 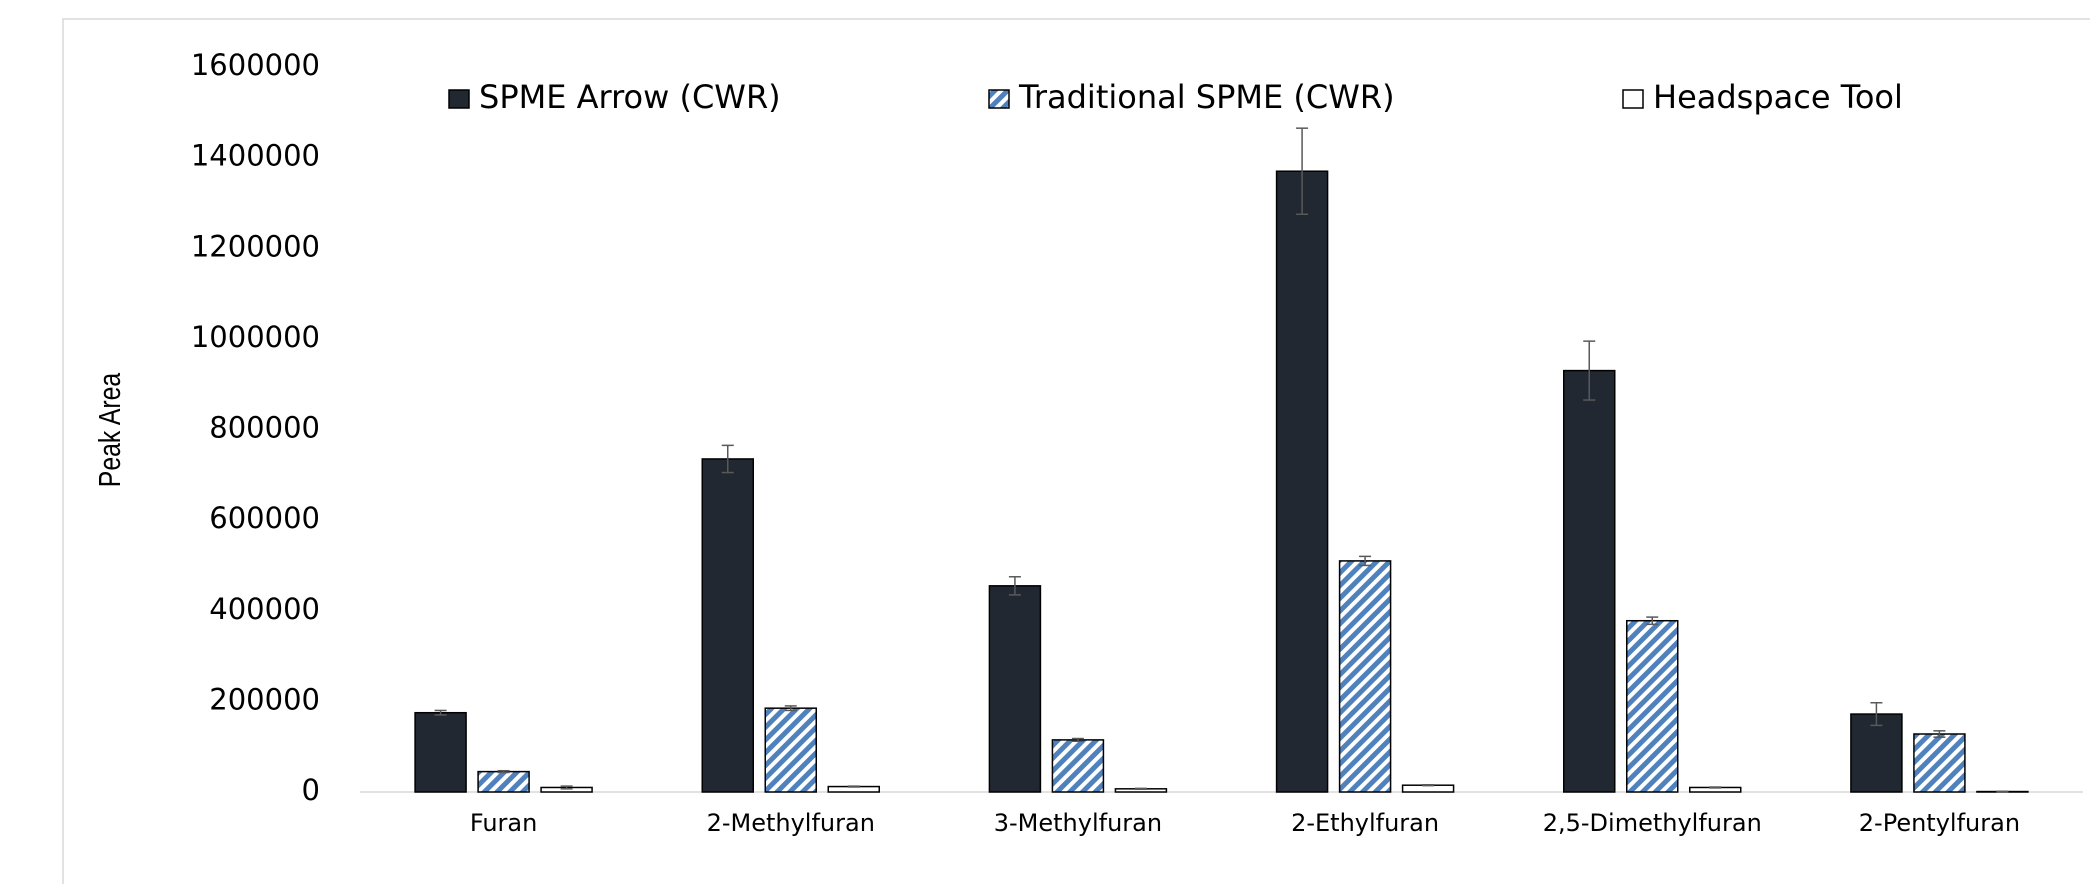 I want to click on y-tick-label: 1200000, so click(x=255, y=246).